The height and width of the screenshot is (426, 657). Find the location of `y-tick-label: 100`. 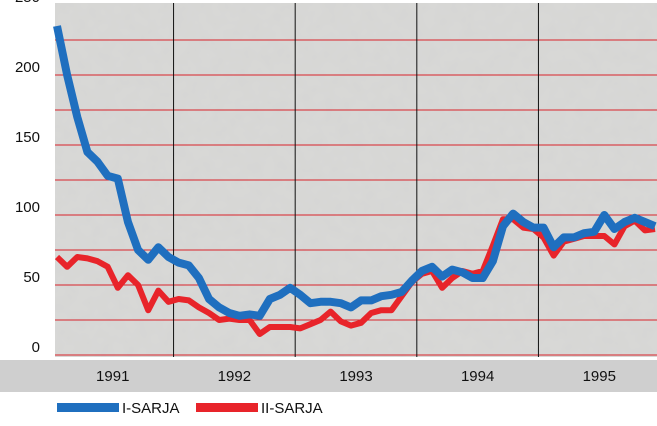

y-tick-label: 100 is located at coordinates (27, 207).